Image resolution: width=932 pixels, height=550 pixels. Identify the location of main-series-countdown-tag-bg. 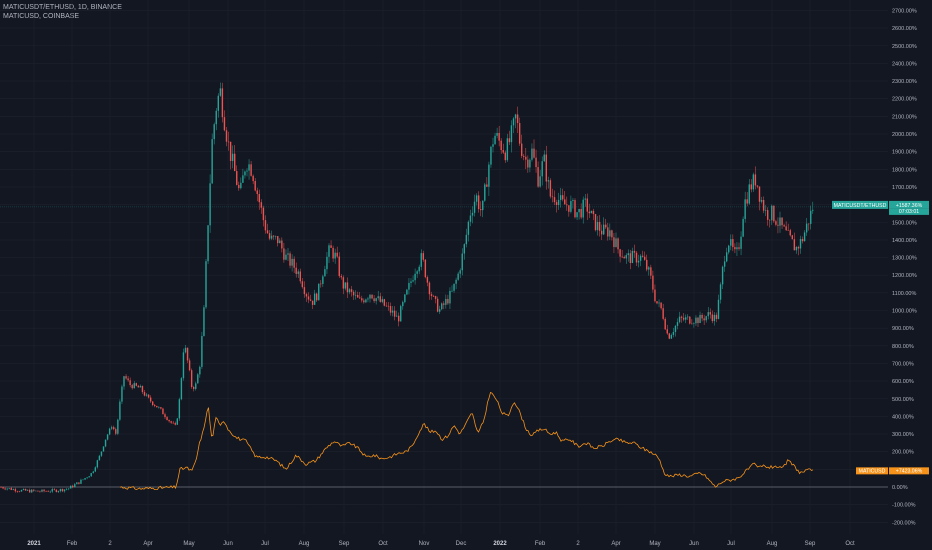
(909, 211).